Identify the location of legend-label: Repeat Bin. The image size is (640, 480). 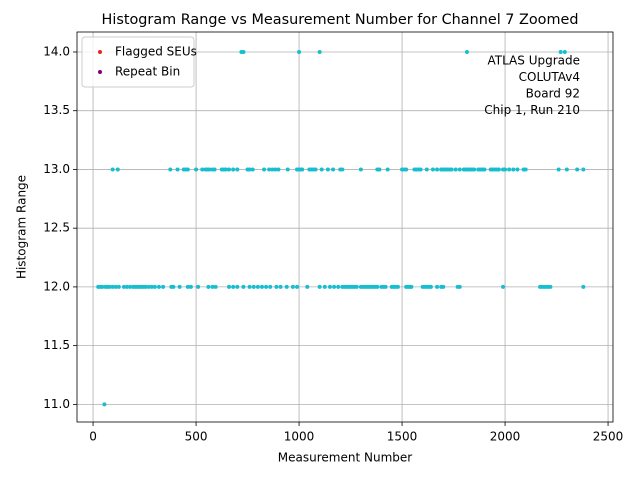
(147, 72).